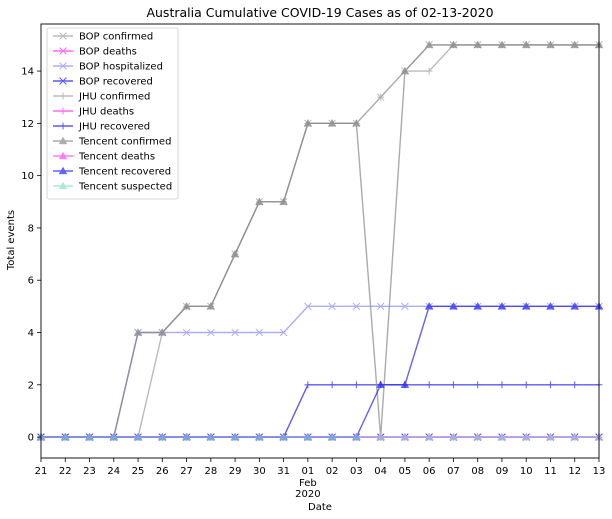 The height and width of the screenshot is (519, 612). I want to click on legend-label: BOP deaths, so click(108, 52).